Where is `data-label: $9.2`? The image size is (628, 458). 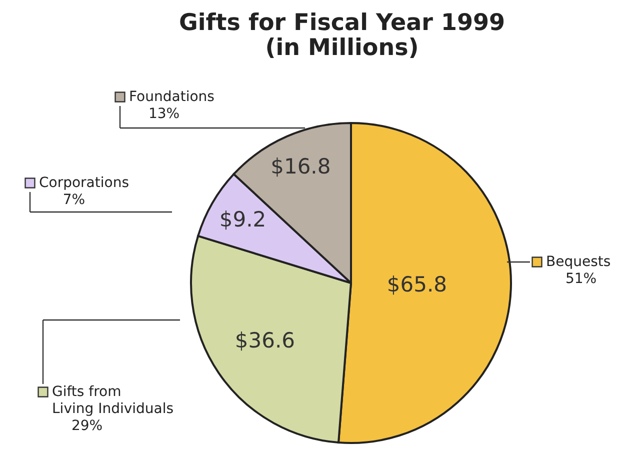 data-label: $9.2 is located at coordinates (242, 220).